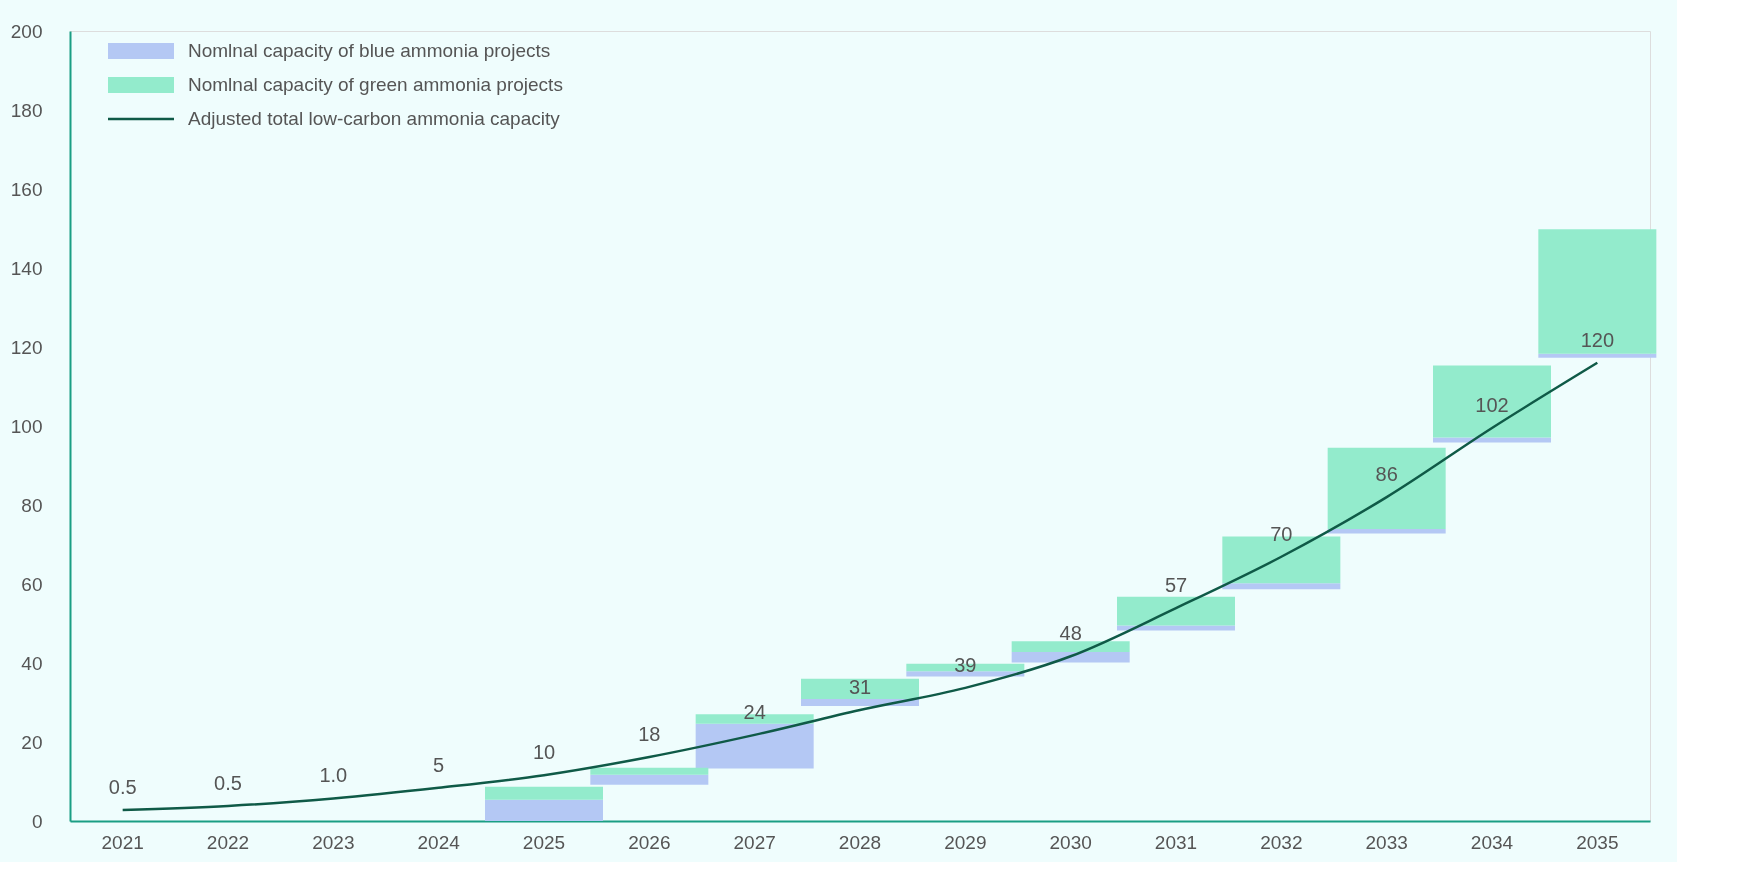  Describe the element at coordinates (439, 842) in the screenshot. I see `x-tick-label: 2024` at that location.